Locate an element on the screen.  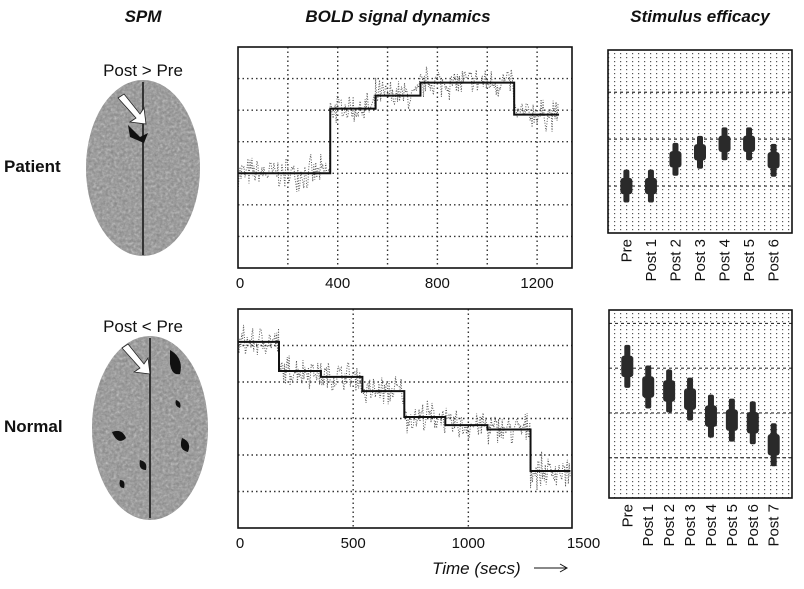
contrast-patient: Post > Pre is located at coordinates (143, 70).